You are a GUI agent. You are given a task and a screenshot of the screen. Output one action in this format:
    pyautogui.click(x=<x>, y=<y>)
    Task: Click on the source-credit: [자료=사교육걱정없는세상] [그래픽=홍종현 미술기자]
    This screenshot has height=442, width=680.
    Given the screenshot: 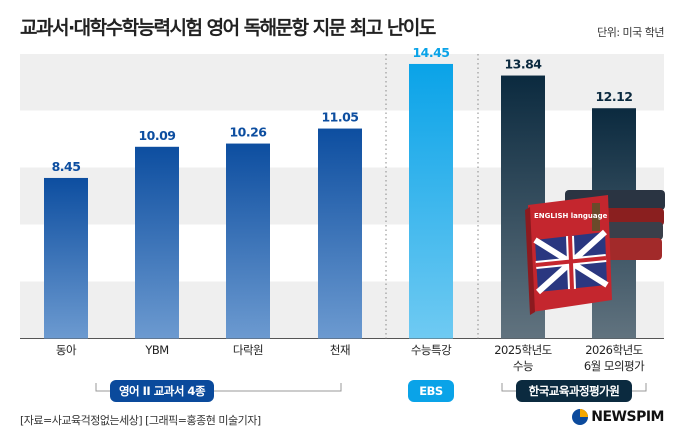 What is the action you would take?
    pyautogui.click(x=140, y=420)
    